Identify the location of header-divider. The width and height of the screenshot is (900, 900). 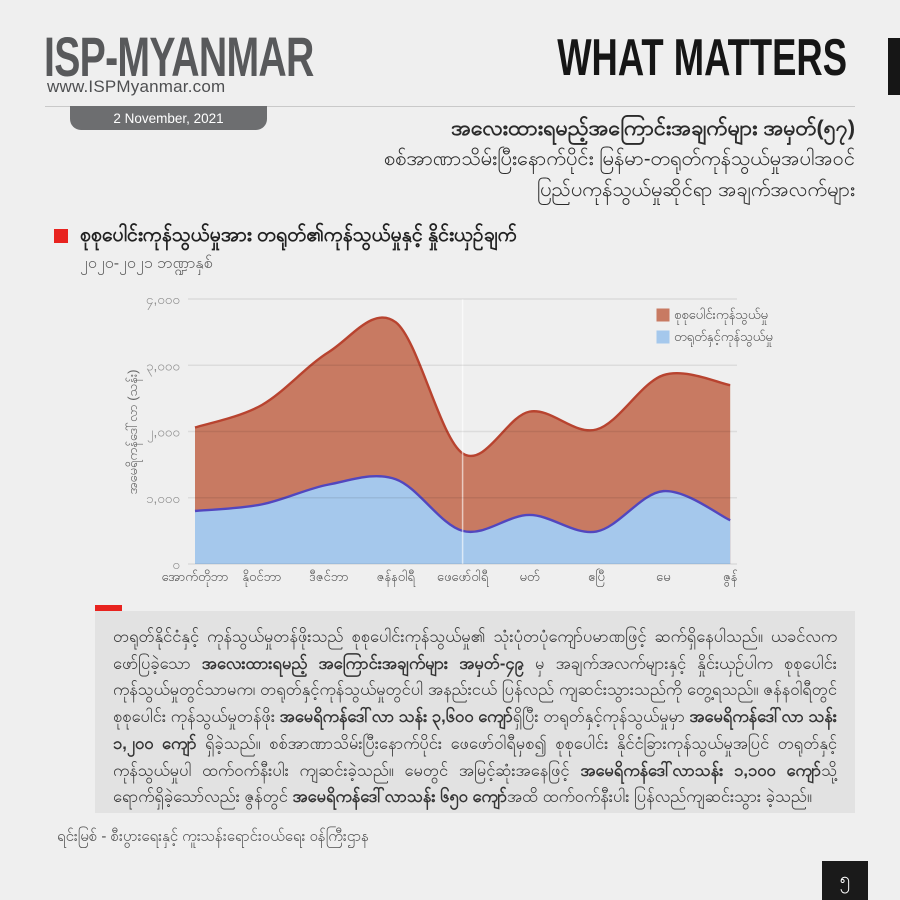
(450, 106).